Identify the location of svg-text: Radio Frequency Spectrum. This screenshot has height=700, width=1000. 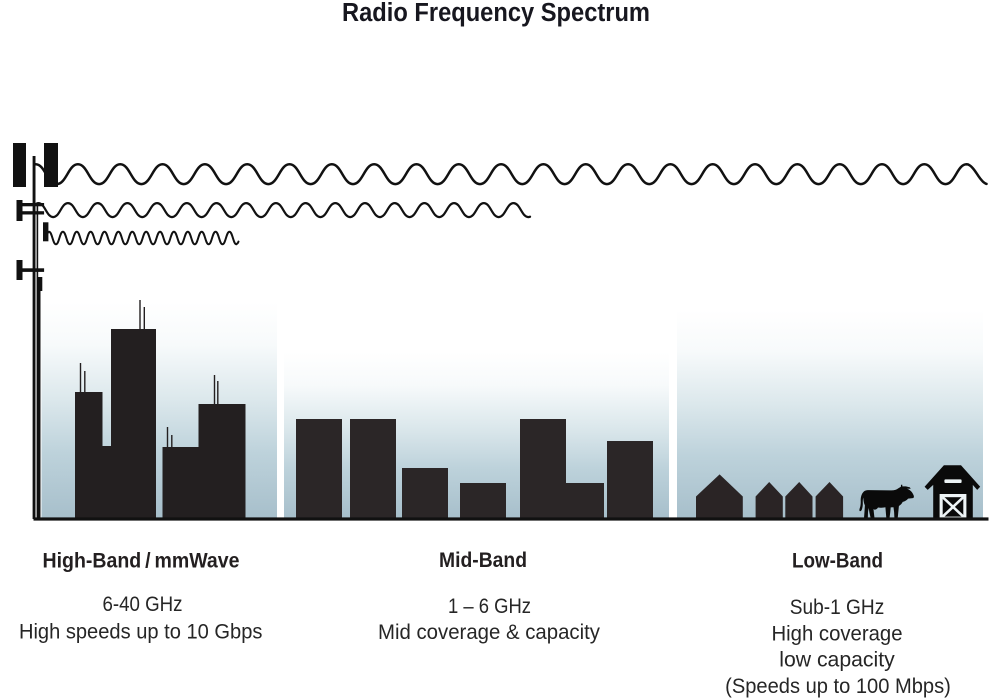
(496, 13).